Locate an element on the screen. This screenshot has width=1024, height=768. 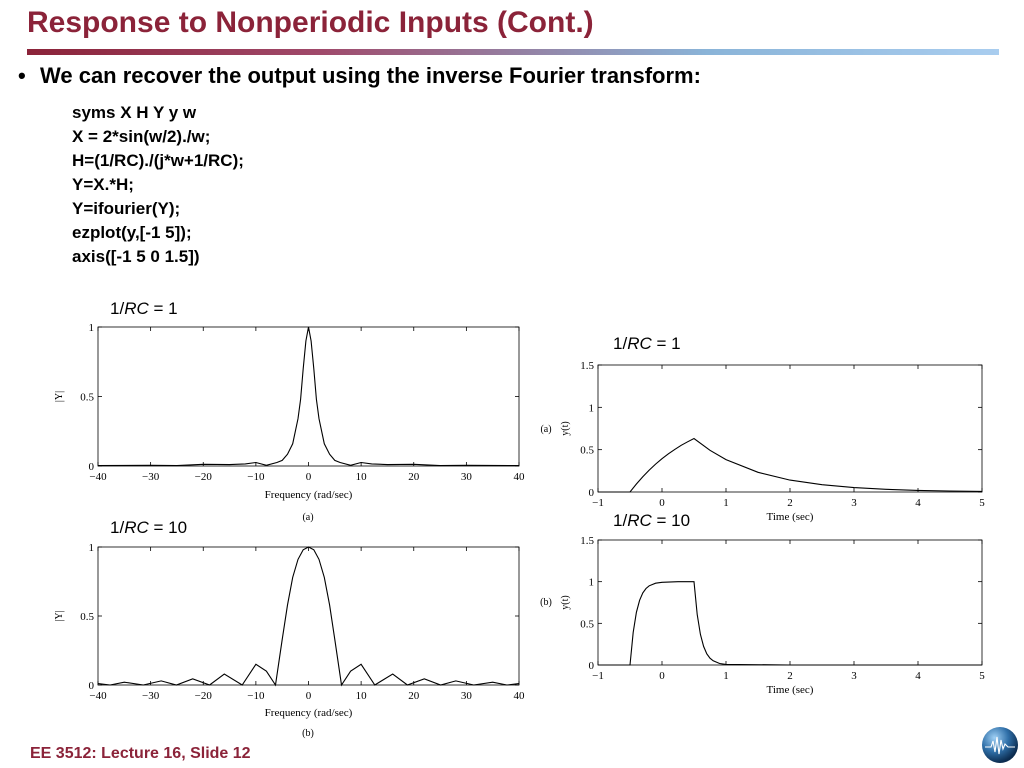
figure-caption: (b) is located at coordinates (308, 733).